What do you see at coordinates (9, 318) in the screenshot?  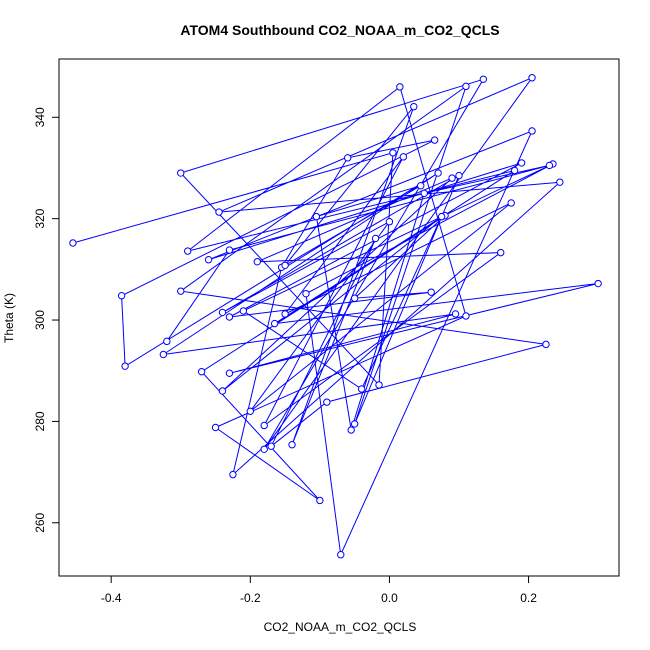 I see `y-axis-label: Theta (K)` at bounding box center [9, 318].